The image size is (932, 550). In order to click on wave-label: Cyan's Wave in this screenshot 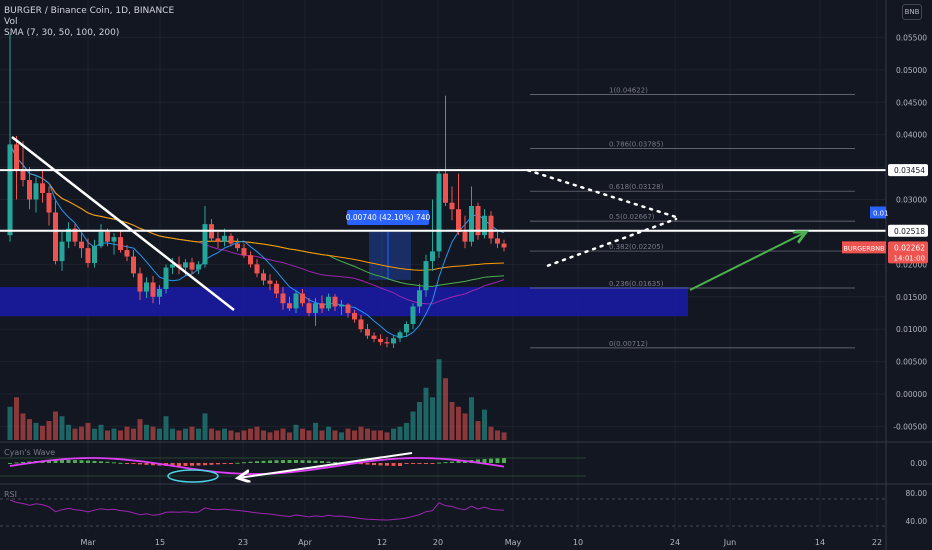, I will do `click(29, 452)`.